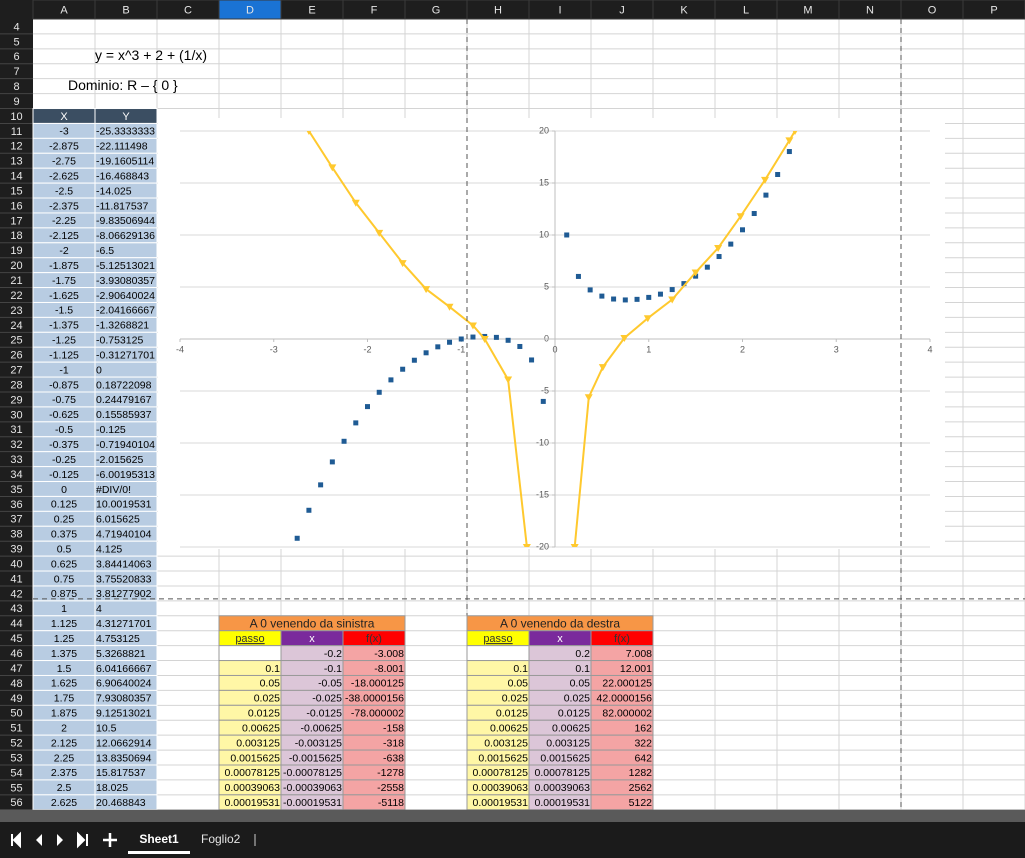 The height and width of the screenshot is (858, 1025). What do you see at coordinates (16, 564) in the screenshot?
I see `row-number: 40` at bounding box center [16, 564].